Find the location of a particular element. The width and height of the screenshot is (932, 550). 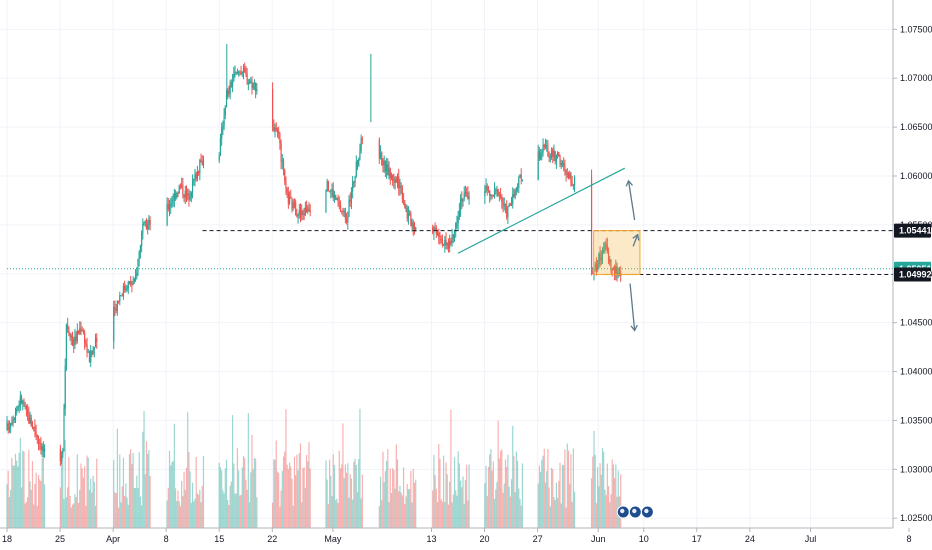

event-icons is located at coordinates (635, 512).